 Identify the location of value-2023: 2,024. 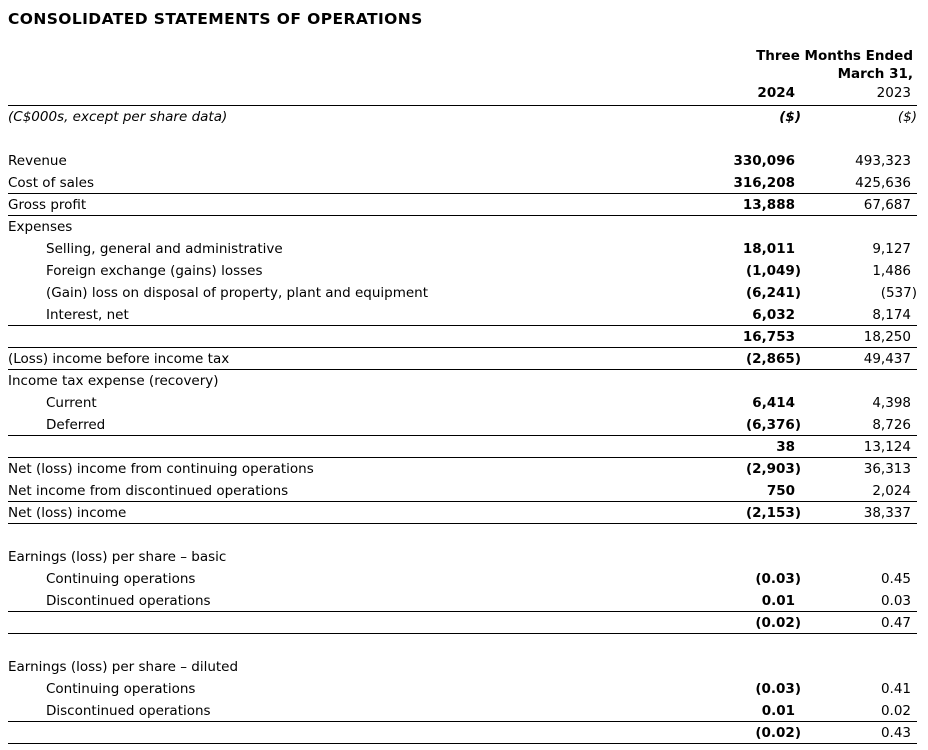
(891, 491).